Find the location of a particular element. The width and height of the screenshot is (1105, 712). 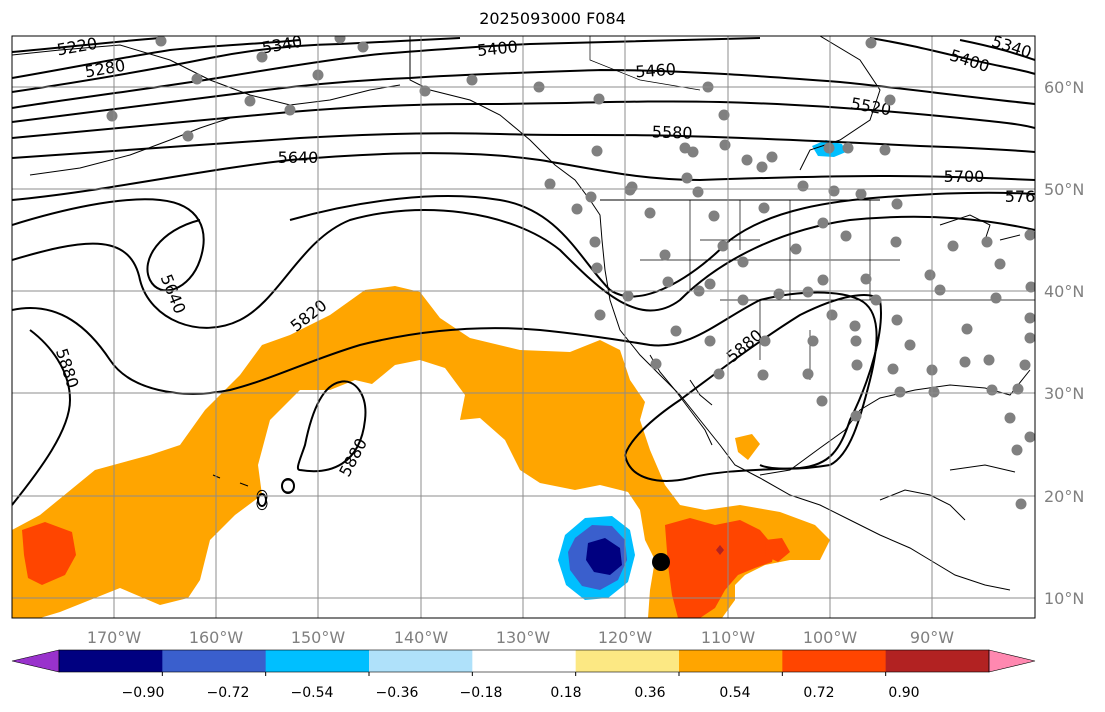

contour-5880-island is located at coordinates (276, 492).